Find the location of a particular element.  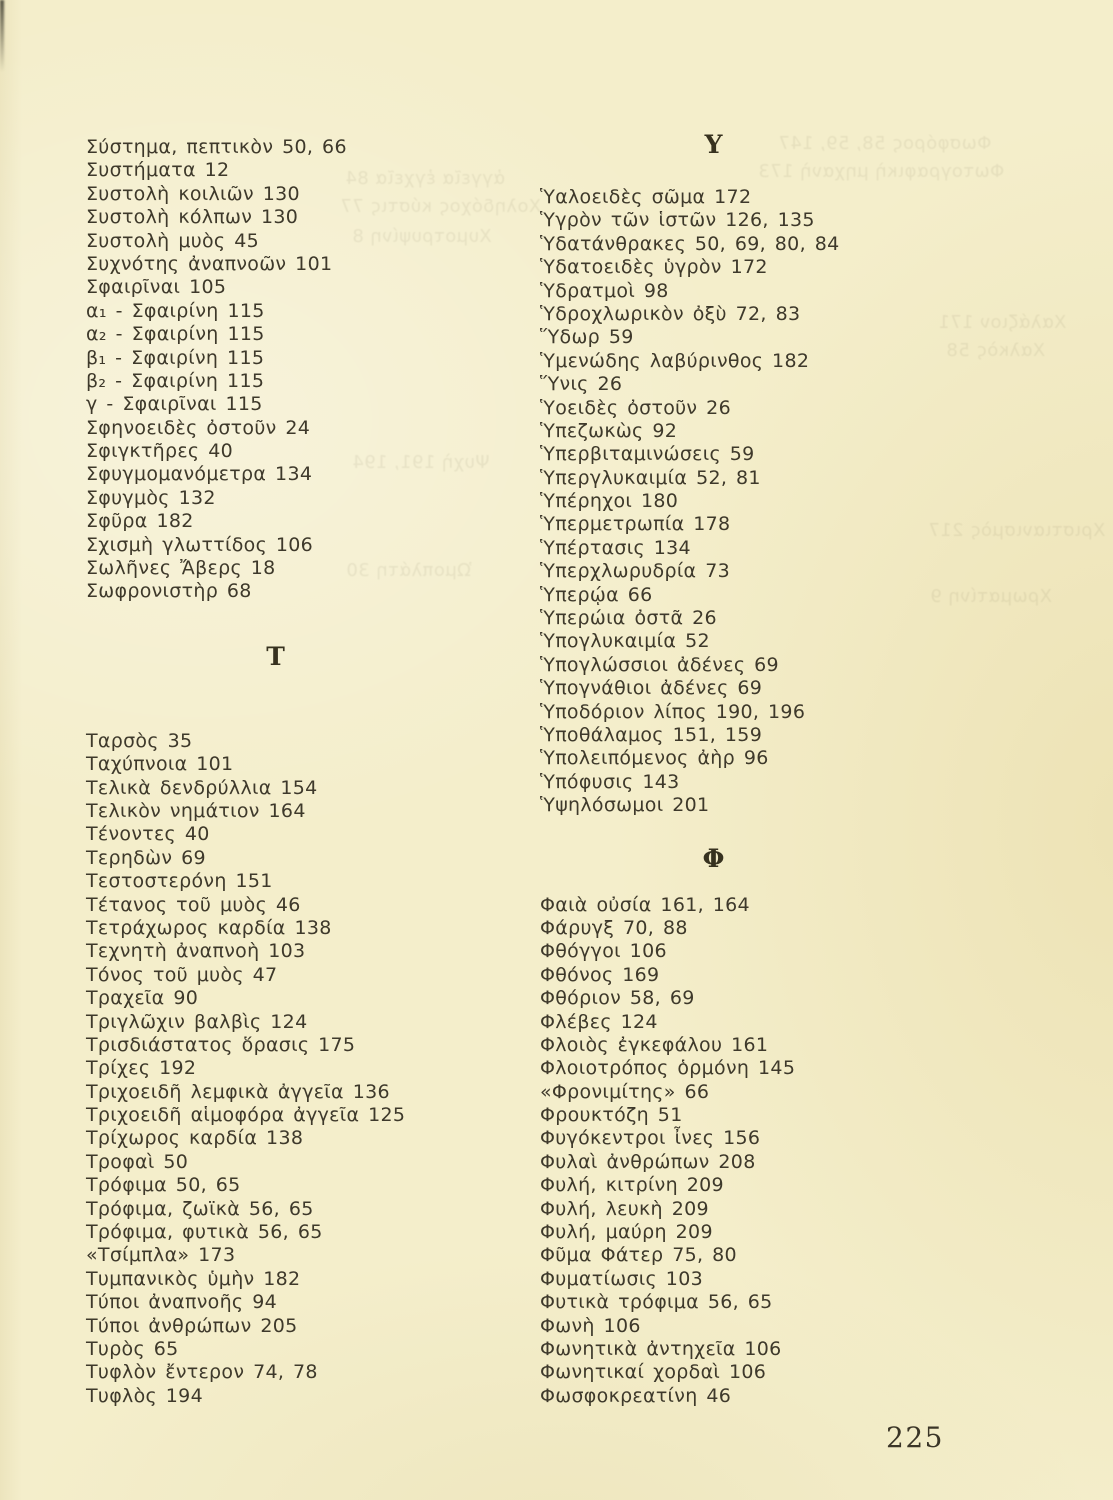

index-entry: Ὑπερῴα 66 is located at coordinates (596, 594).